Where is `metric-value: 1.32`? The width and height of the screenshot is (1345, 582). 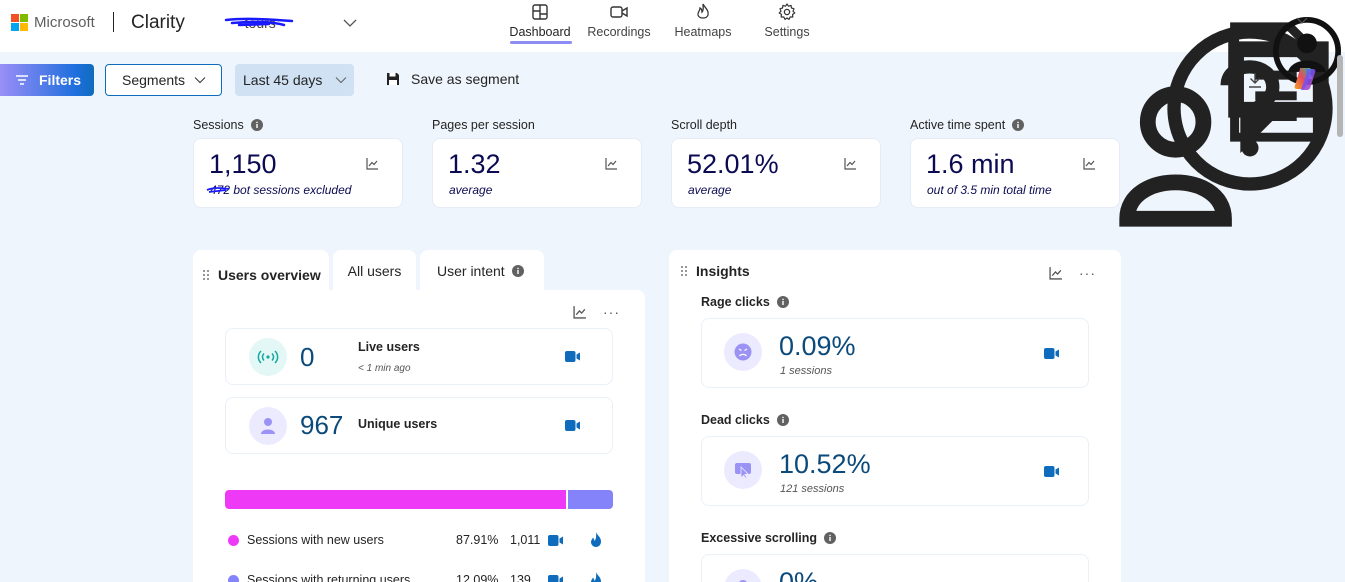
metric-value: 1.32 is located at coordinates (474, 164).